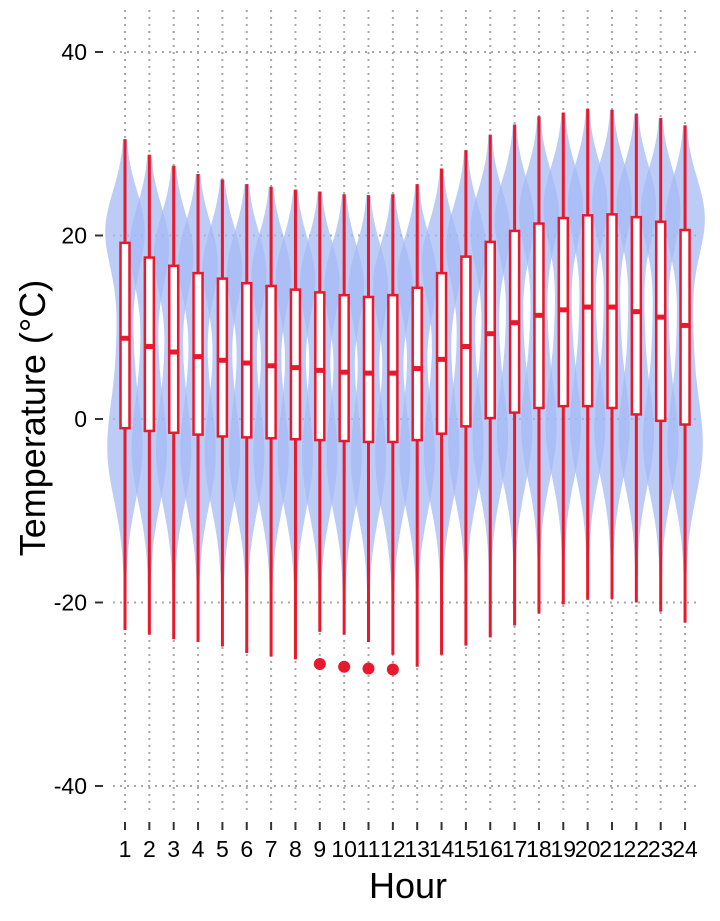 Image resolution: width=720 pixels, height=921 pixels. What do you see at coordinates (408, 885) in the screenshot?
I see `x-axis-title: Hour` at bounding box center [408, 885].